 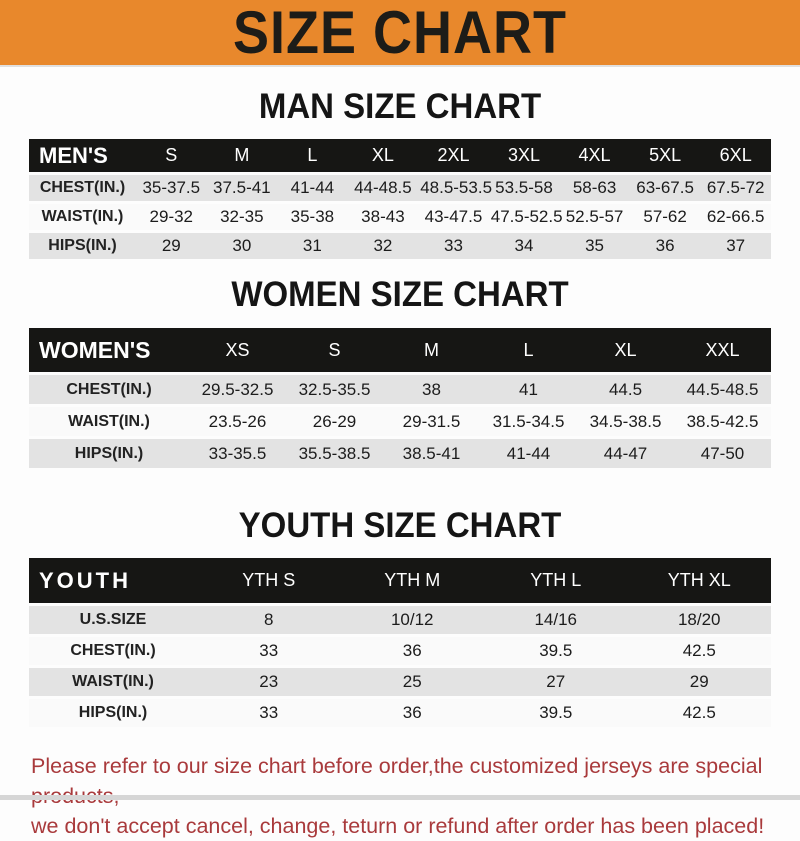 I want to click on size-cell: 29-31.5, so click(x=431, y=421).